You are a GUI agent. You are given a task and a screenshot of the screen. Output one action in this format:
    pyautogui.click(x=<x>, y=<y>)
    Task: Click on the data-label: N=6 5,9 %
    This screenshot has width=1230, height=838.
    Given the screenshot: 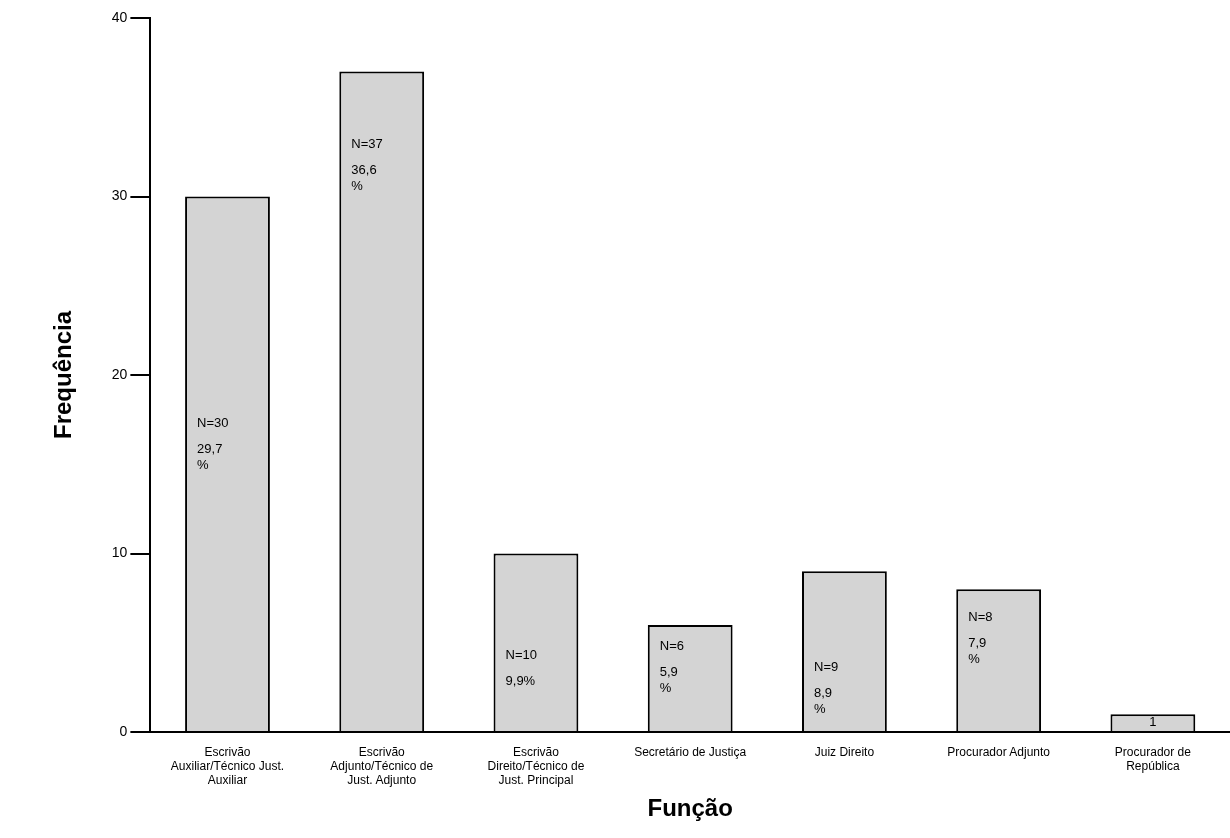 What is the action you would take?
    pyautogui.click(x=671, y=666)
    